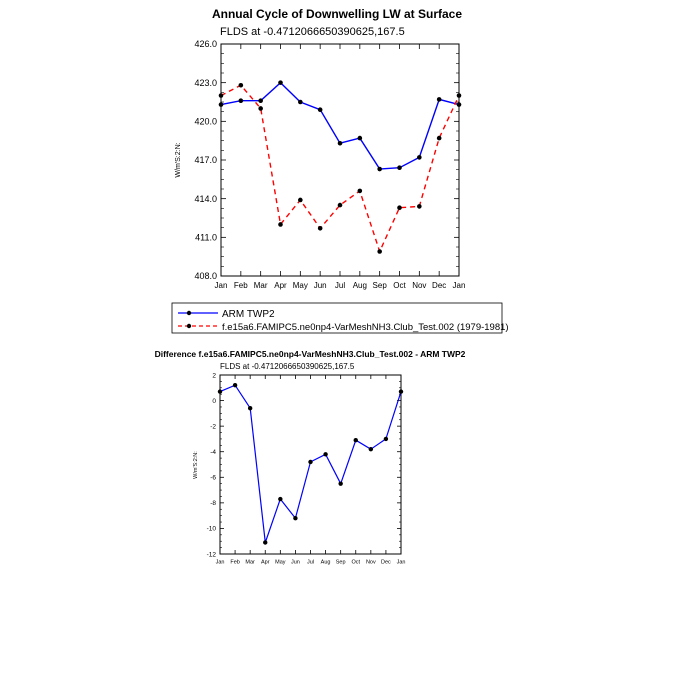 Image resolution: width=675 pixels, height=675 pixels. I want to click on legend-marker-model, so click(189, 326).